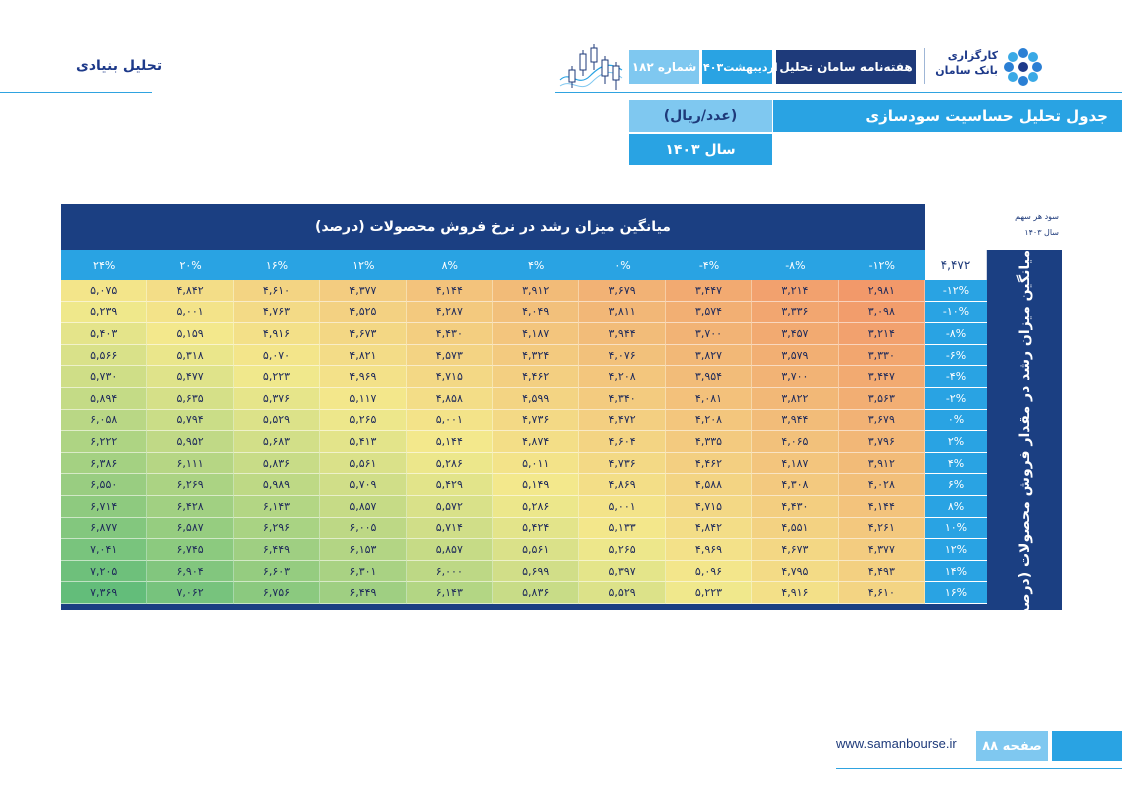 The height and width of the screenshot is (793, 1122). Describe the element at coordinates (449, 571) in the screenshot. I see `table-cell: ۶,۰۰۰` at that location.